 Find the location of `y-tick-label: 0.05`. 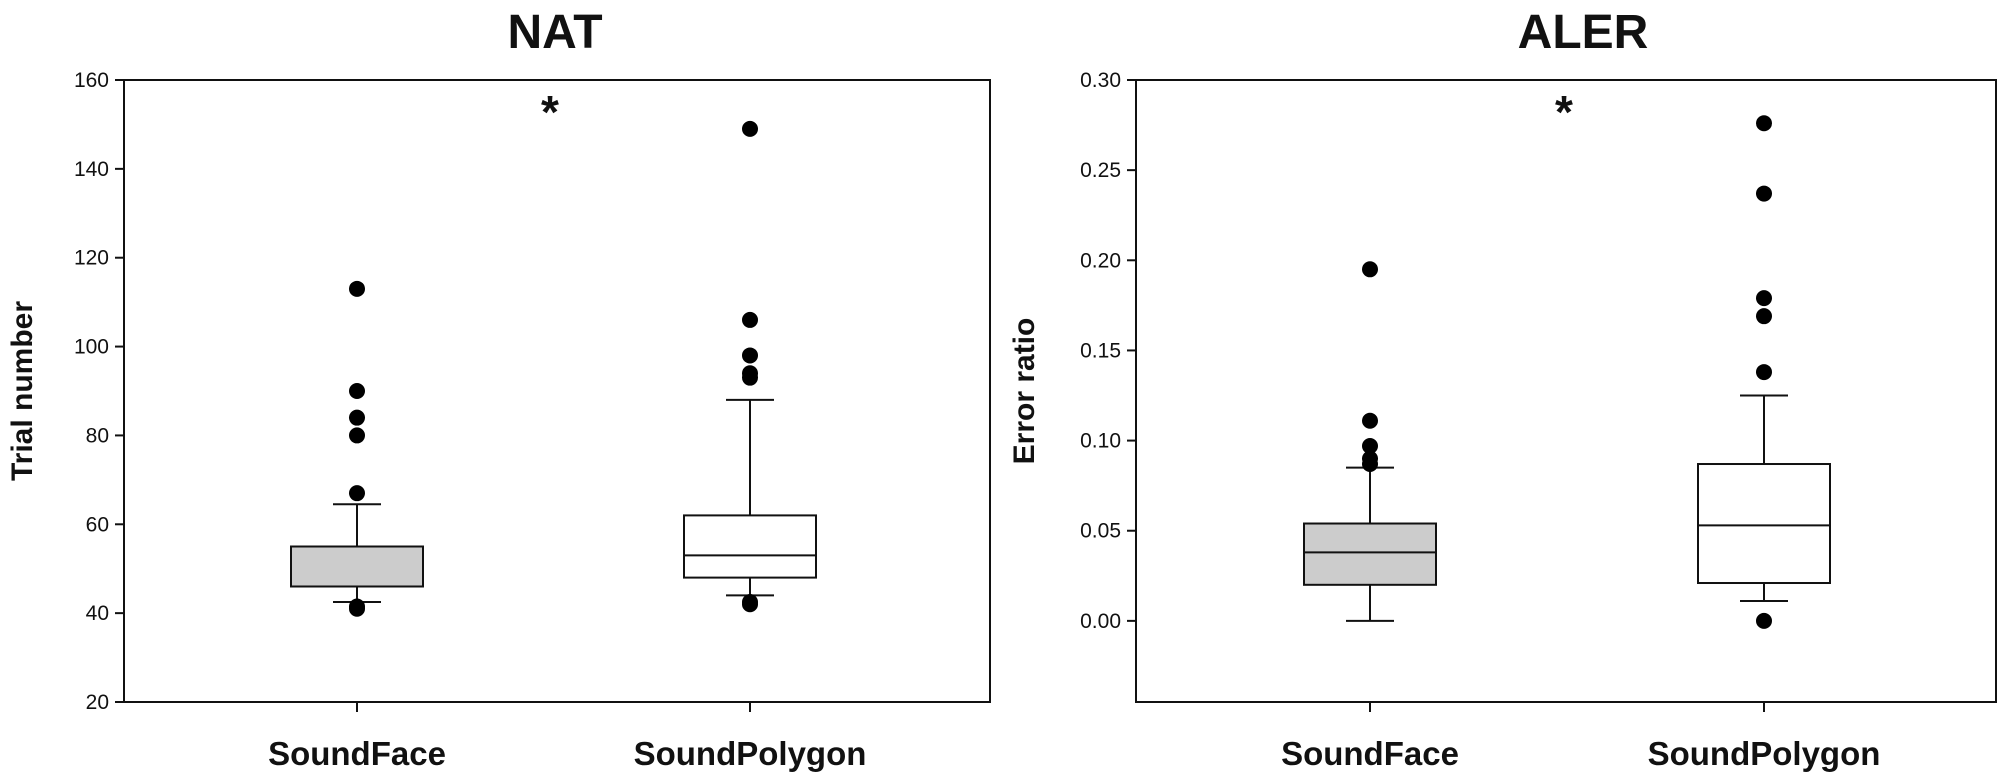

y-tick-label: 0.05 is located at coordinates (1100, 531).